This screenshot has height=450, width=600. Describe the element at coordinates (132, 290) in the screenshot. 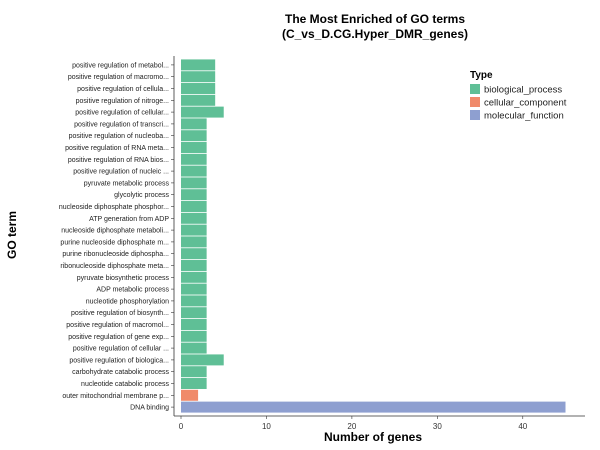

I see `y-tick-label: ADP metabolic process` at that location.